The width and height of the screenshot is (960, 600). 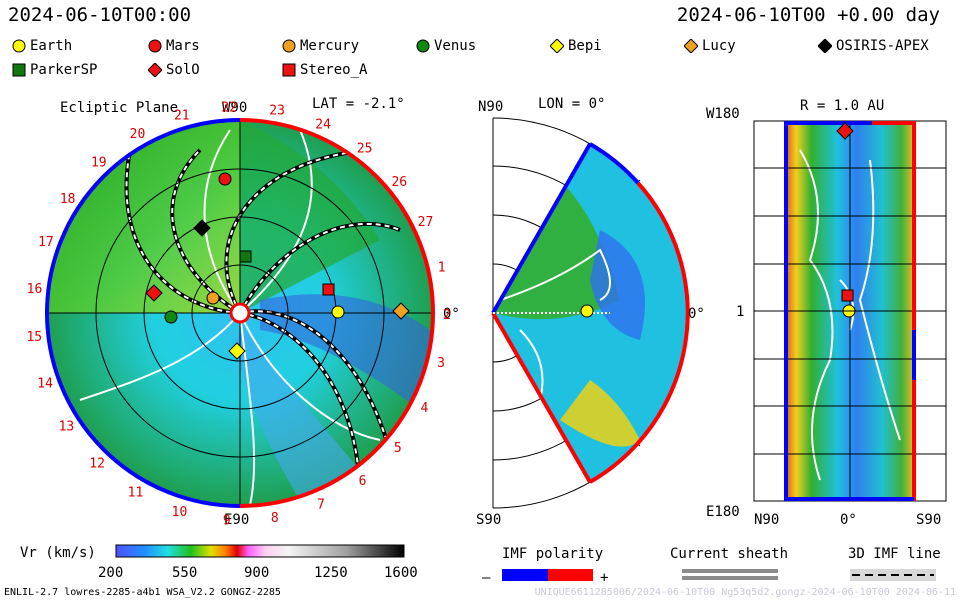 What do you see at coordinates (183, 46) in the screenshot?
I see `legend-label: Mars` at bounding box center [183, 46].